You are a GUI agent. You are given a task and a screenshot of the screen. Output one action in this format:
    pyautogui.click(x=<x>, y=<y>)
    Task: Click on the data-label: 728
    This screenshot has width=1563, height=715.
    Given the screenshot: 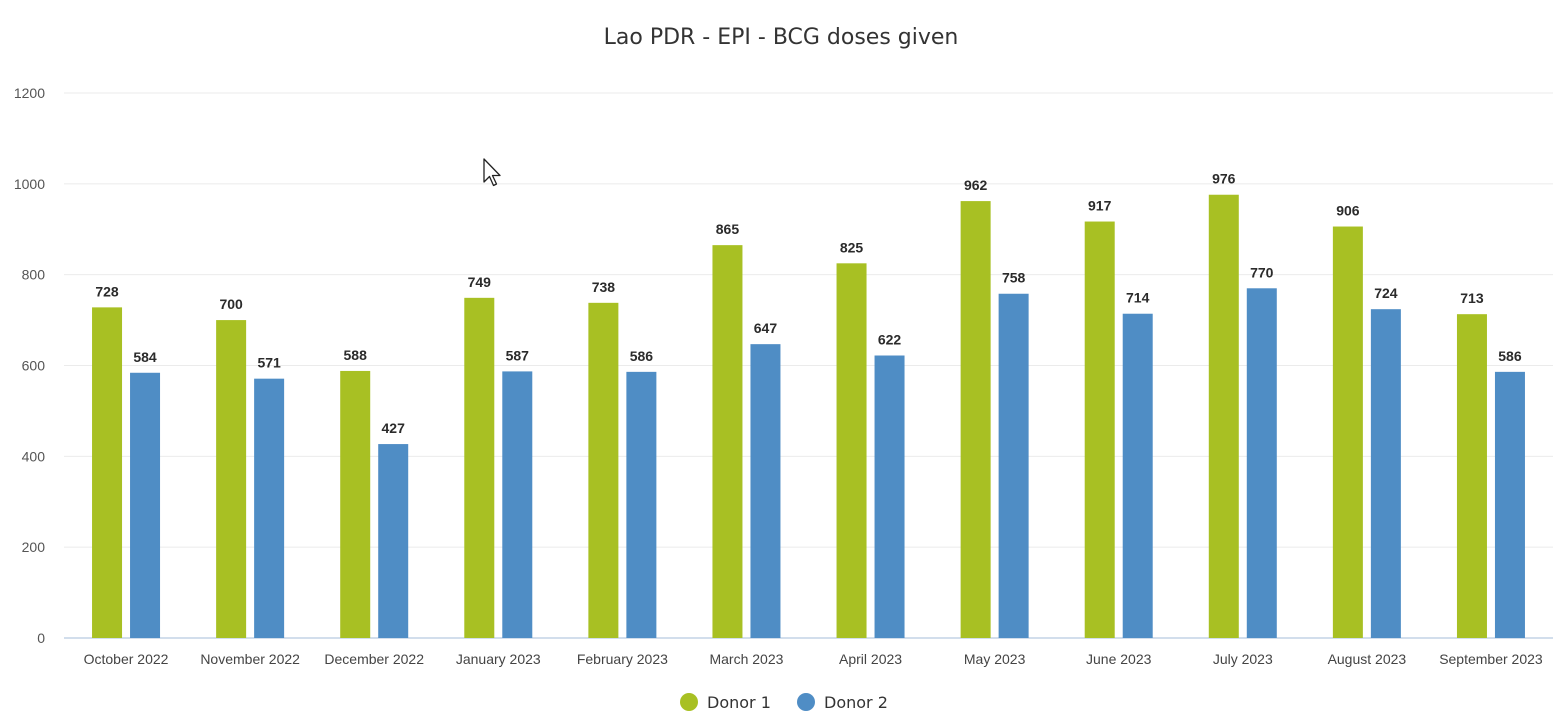 What is the action you would take?
    pyautogui.click(x=107, y=291)
    